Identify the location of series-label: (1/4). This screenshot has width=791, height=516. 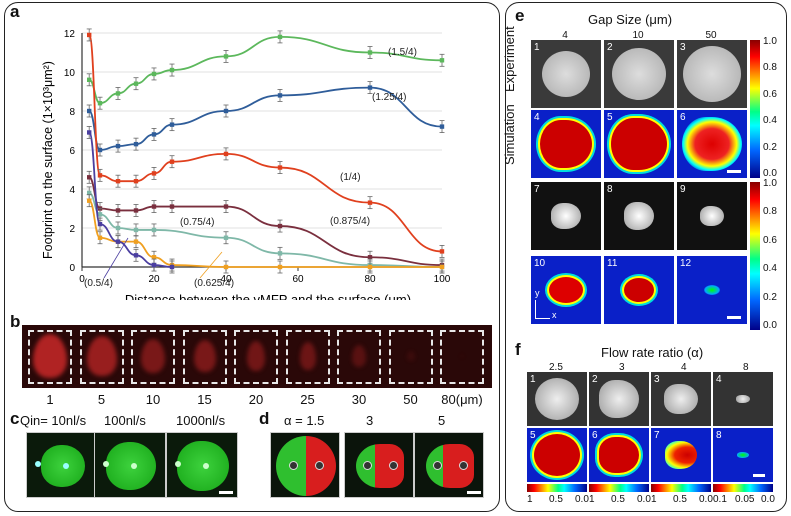
(350, 177).